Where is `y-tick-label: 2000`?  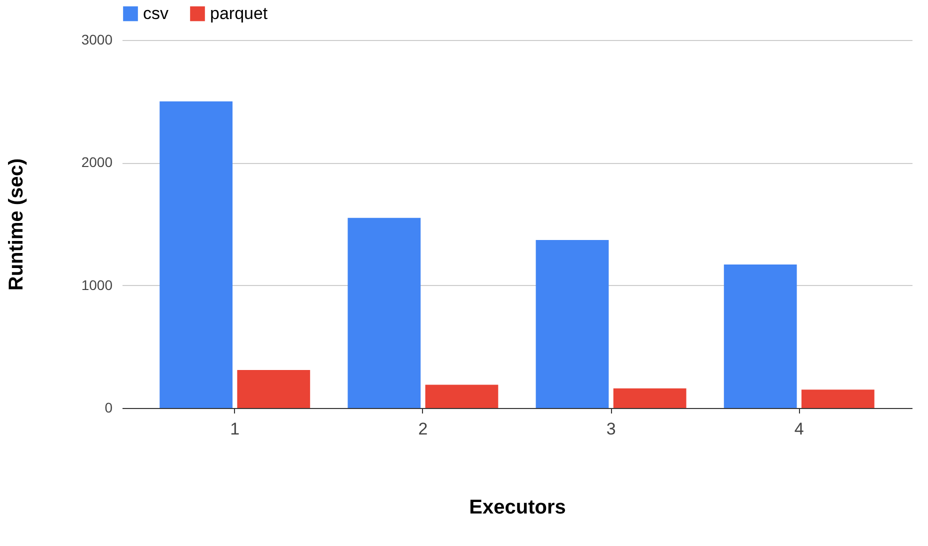 y-tick-label: 2000 is located at coordinates (97, 162).